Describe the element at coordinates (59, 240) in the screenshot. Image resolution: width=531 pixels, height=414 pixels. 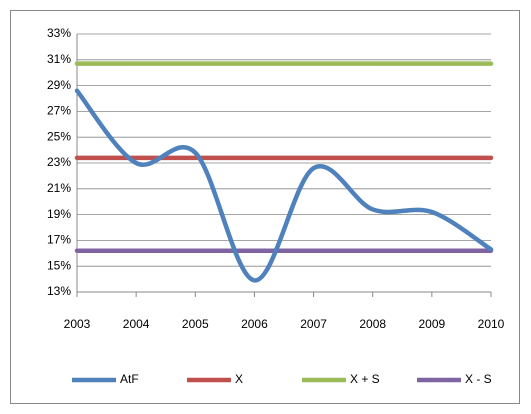
I see `y-tick-label: 17%` at that location.